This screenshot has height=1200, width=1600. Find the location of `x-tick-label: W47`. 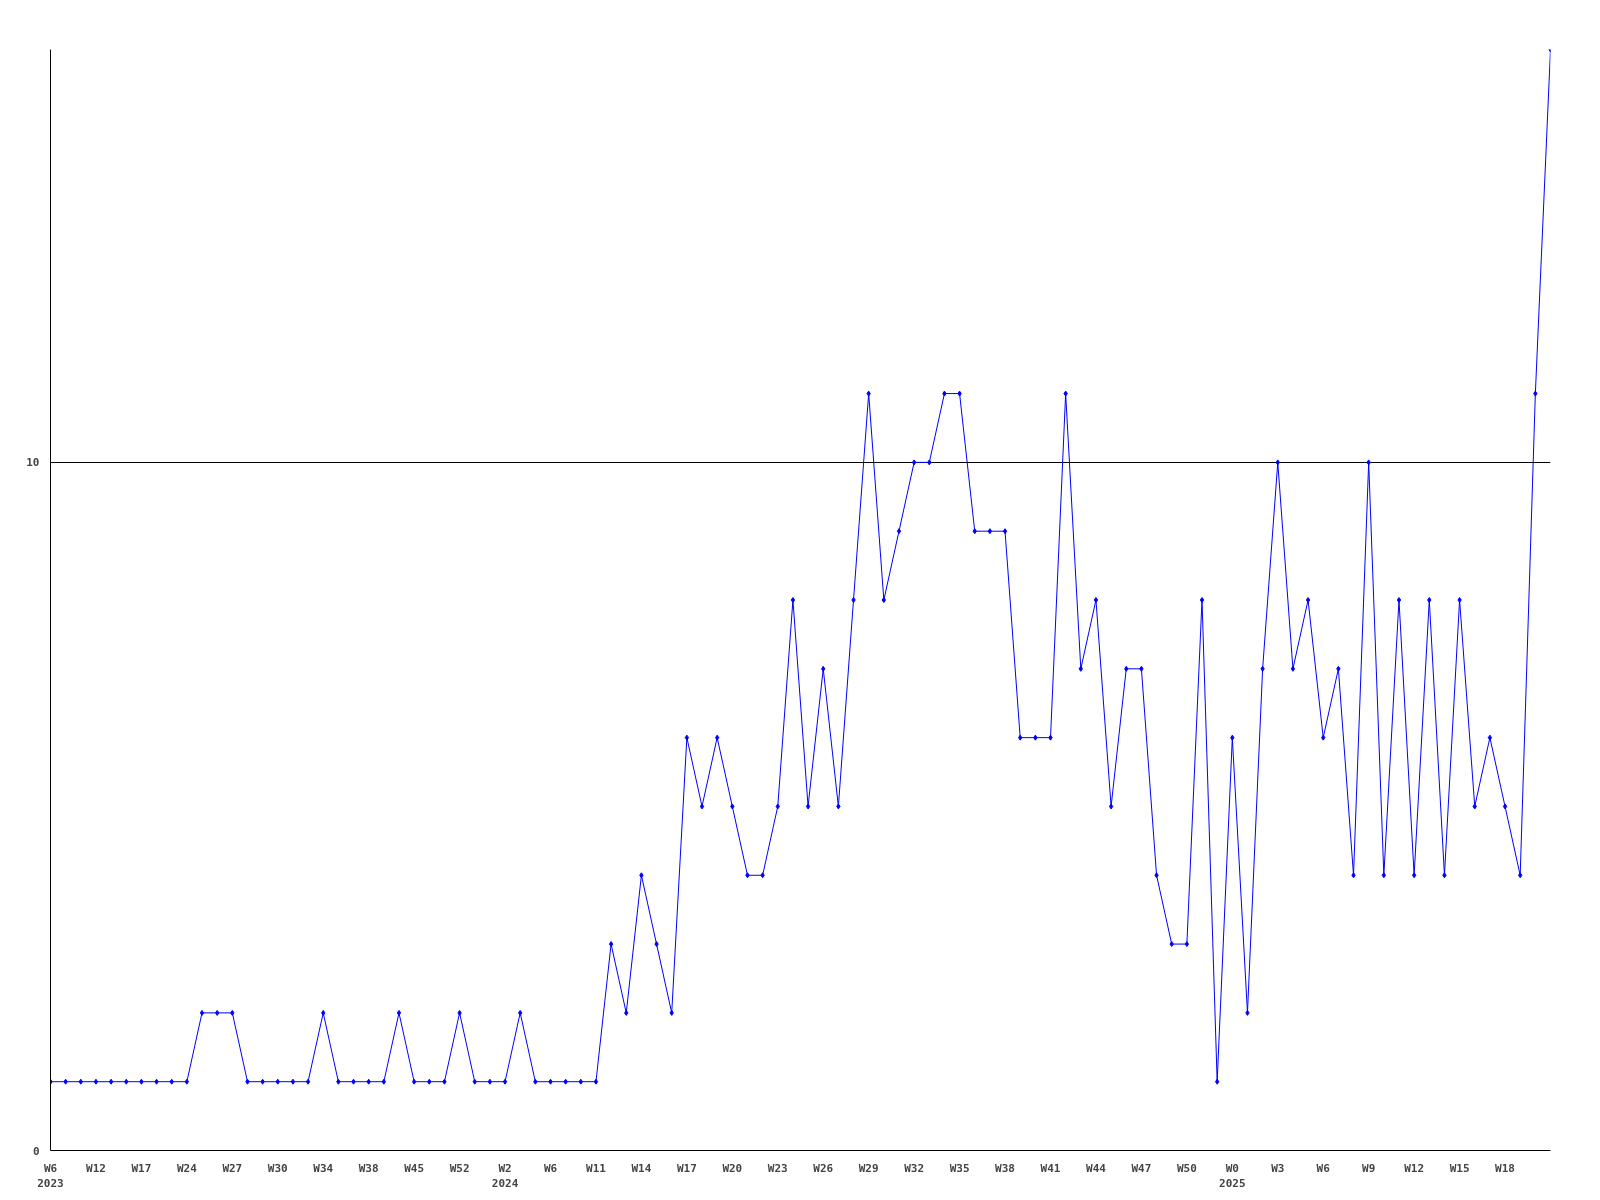

x-tick-label: W47 is located at coordinates (1141, 1168).